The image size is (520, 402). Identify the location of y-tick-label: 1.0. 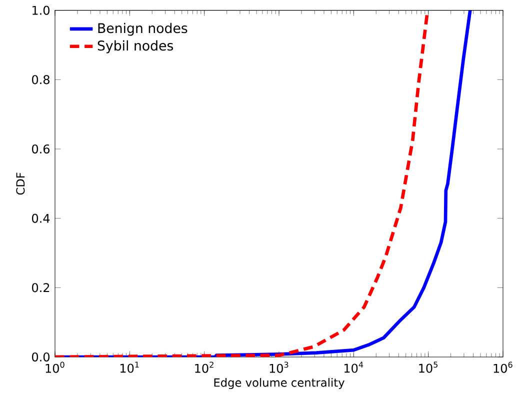
(41, 10).